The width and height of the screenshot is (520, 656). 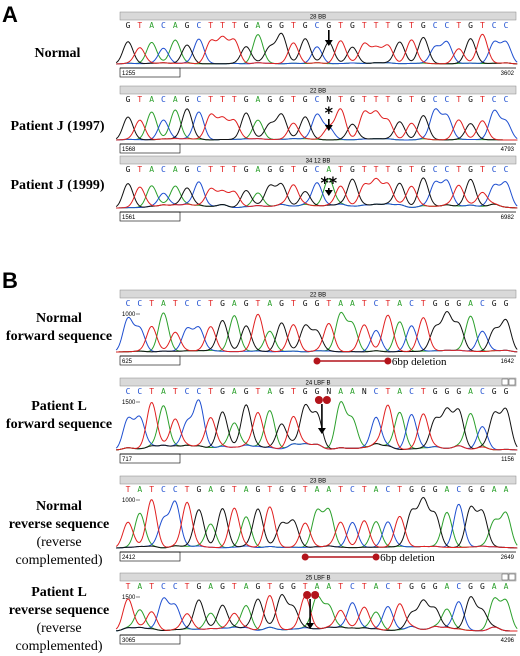 What do you see at coordinates (59, 524) in the screenshot?
I see `row-label-b3-l2: reverse sequence` at bounding box center [59, 524].